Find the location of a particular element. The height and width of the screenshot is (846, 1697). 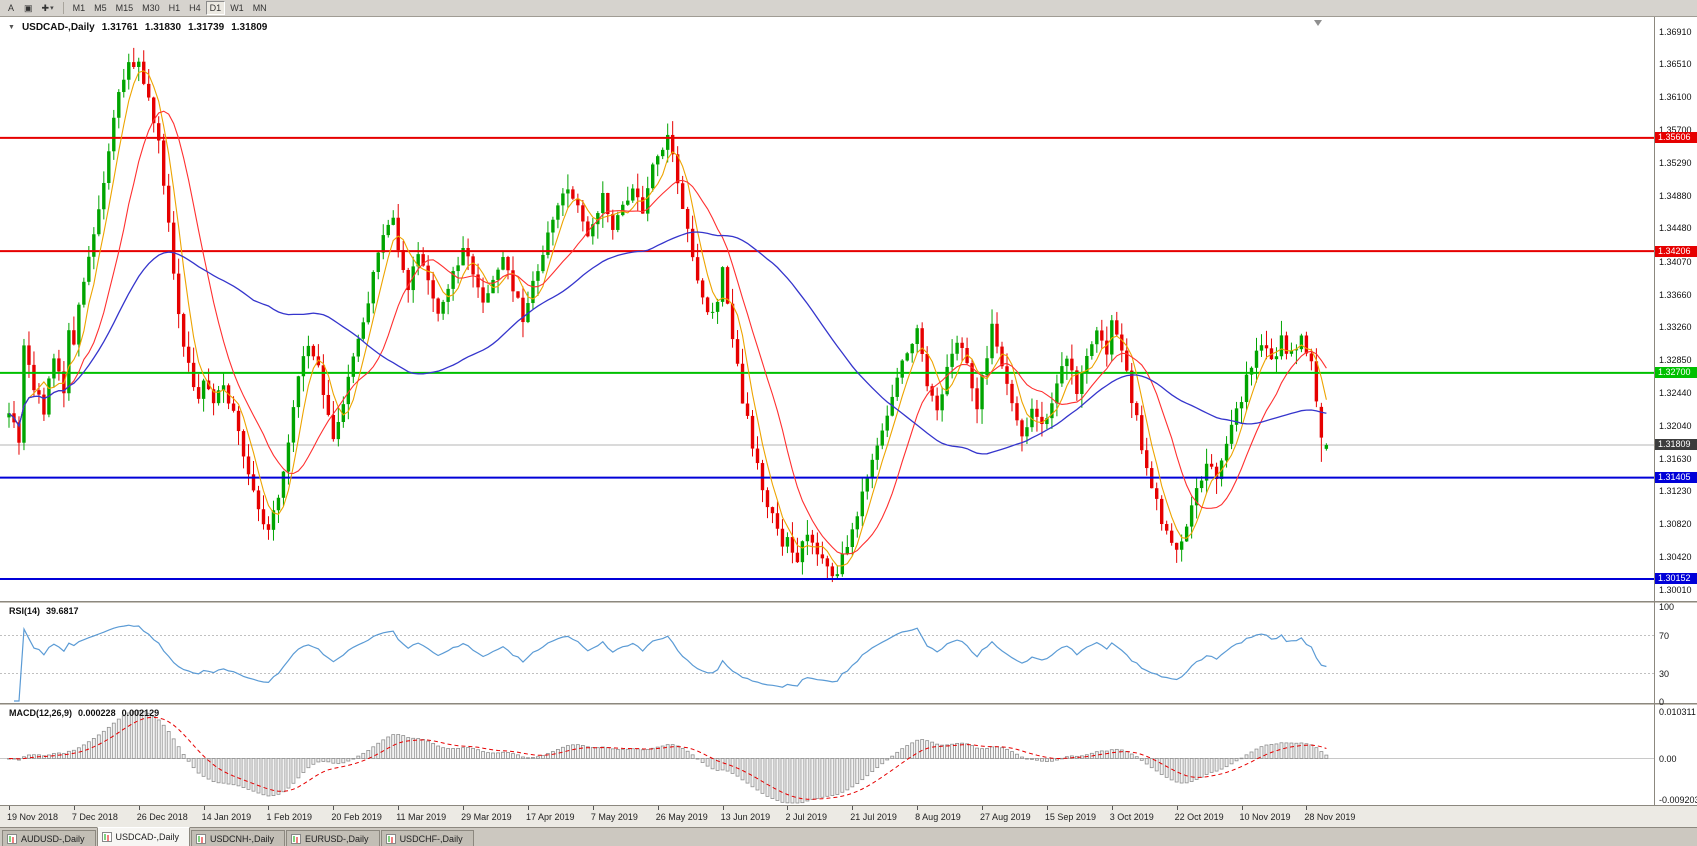

rsi-indicator-panel is located at coordinates (827, 653).